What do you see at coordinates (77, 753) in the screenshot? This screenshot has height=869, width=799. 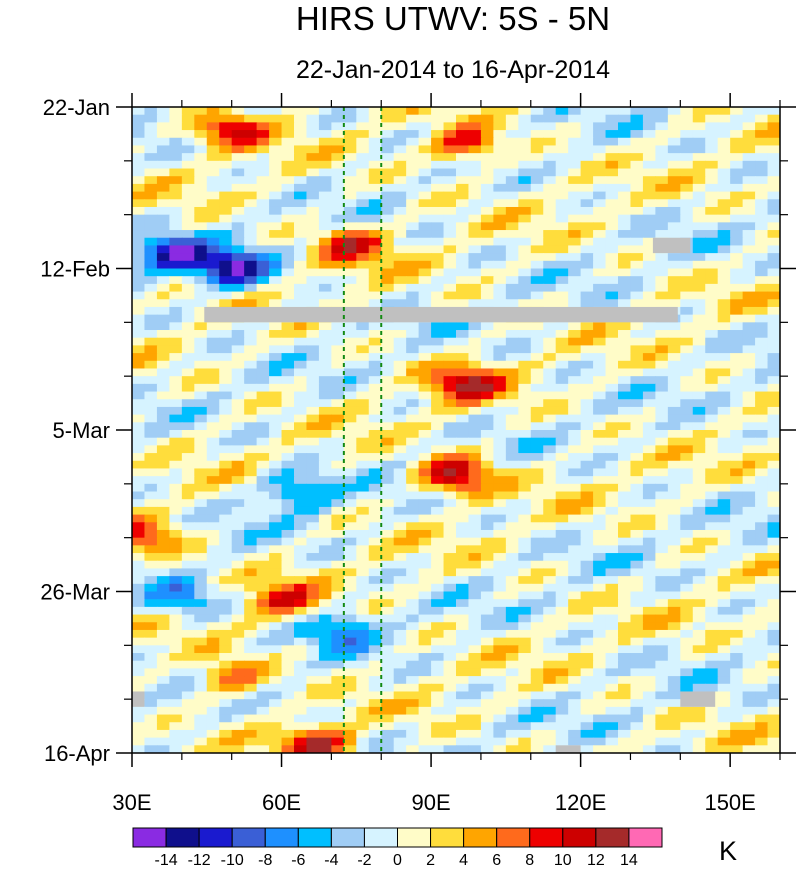 I see `y-tick-label: 16-Apr` at bounding box center [77, 753].